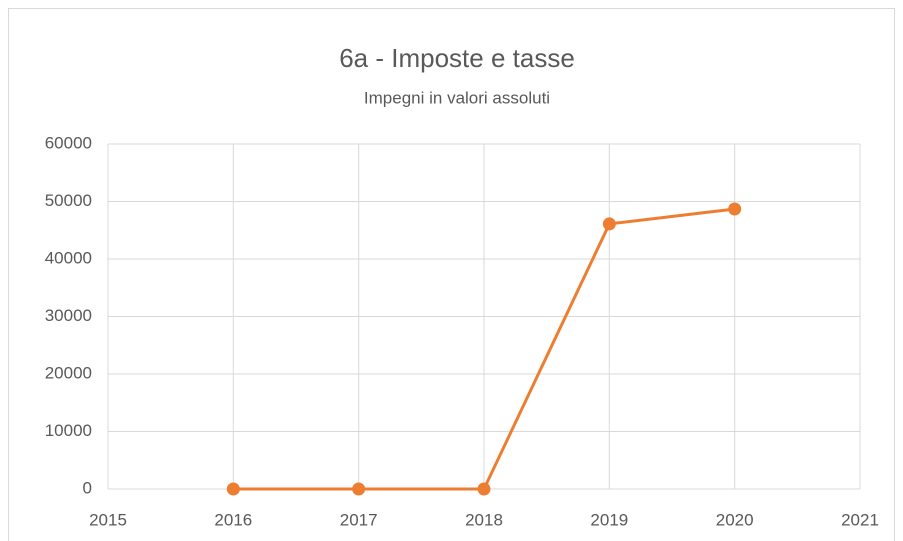 Image resolution: width=903 pixels, height=541 pixels. What do you see at coordinates (457, 97) in the screenshot?
I see `chart-subtitle: Impegni in valori assoluti` at bounding box center [457, 97].